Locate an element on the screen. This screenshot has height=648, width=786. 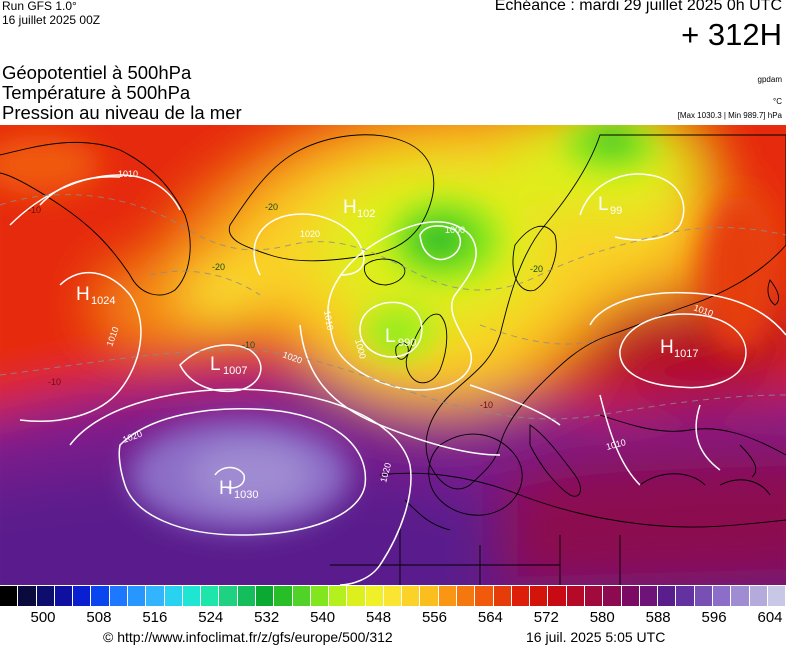
colorbar-tick-label: 580 is located at coordinates (602, 617).